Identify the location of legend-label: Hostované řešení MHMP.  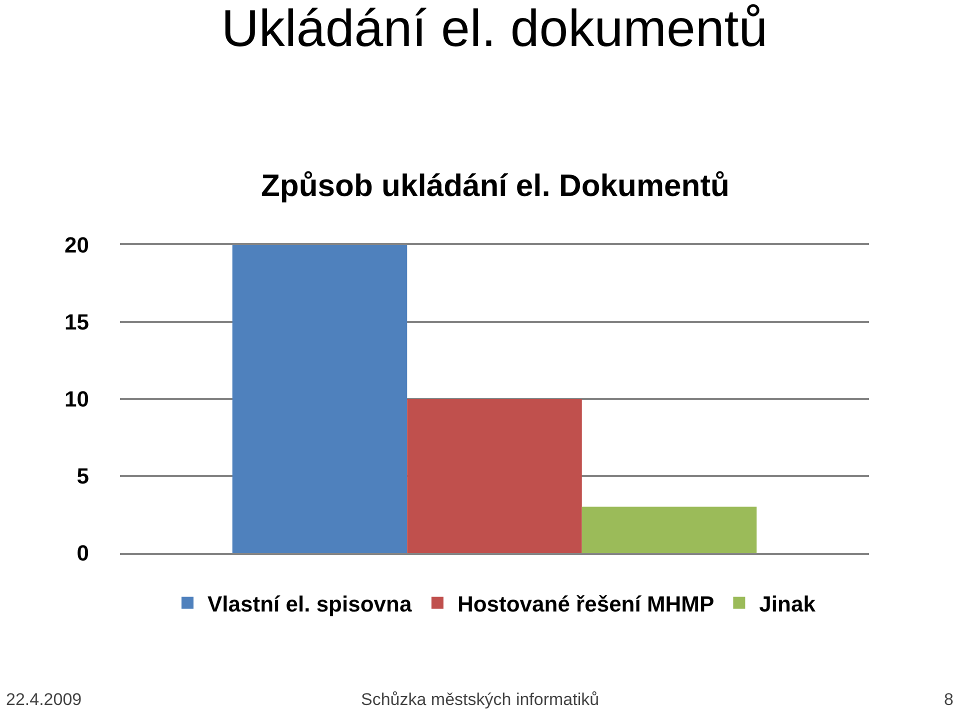
(585, 603).